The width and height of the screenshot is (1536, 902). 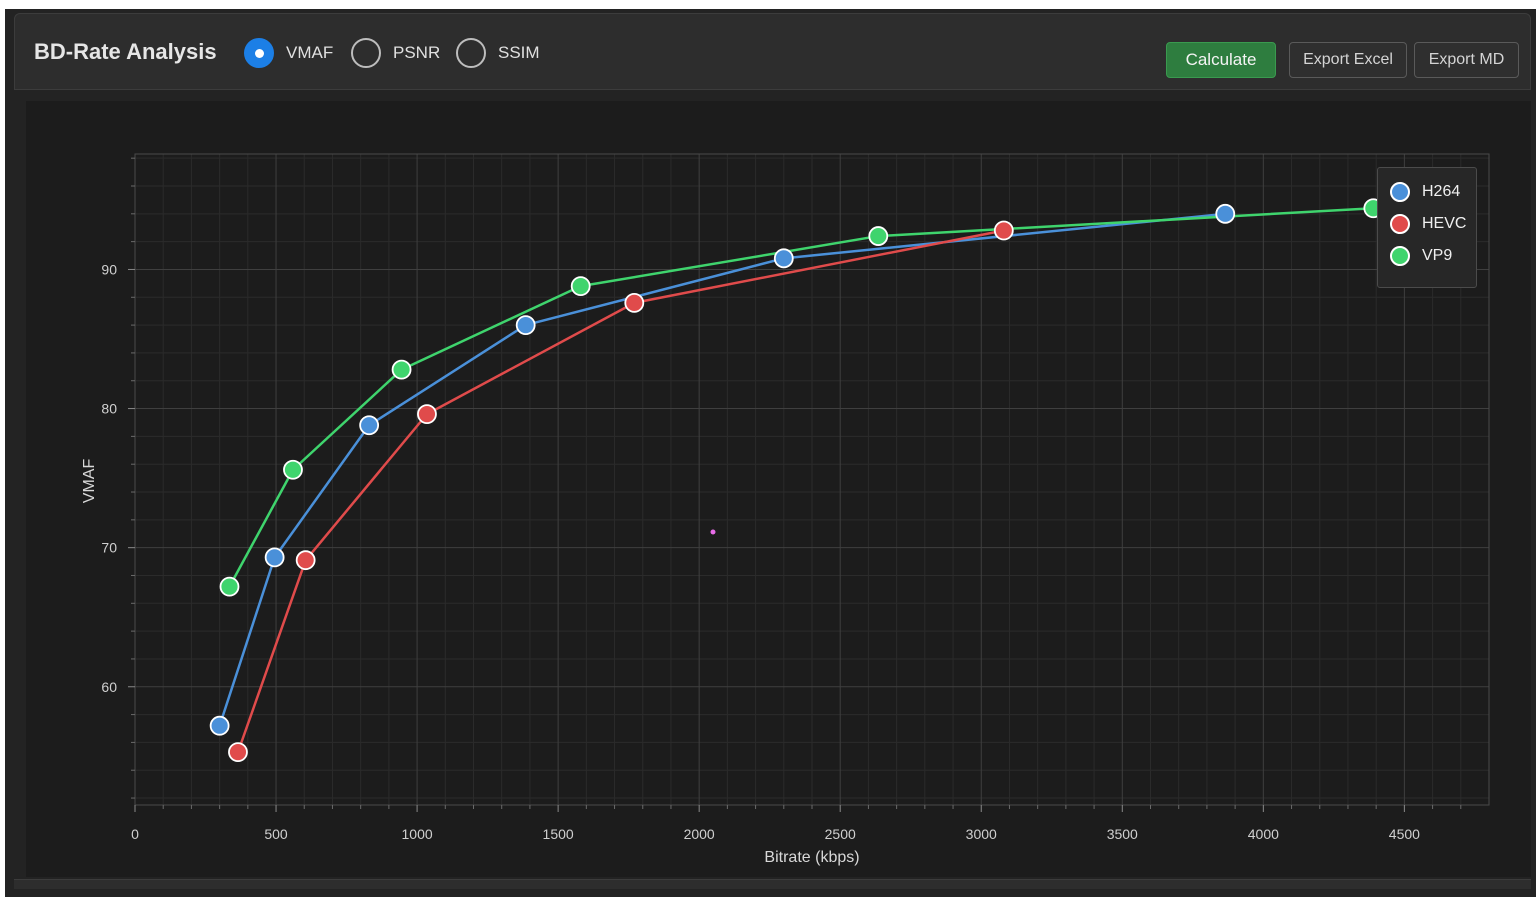 I want to click on radio-label-vmaf: VMAF, so click(x=310, y=52).